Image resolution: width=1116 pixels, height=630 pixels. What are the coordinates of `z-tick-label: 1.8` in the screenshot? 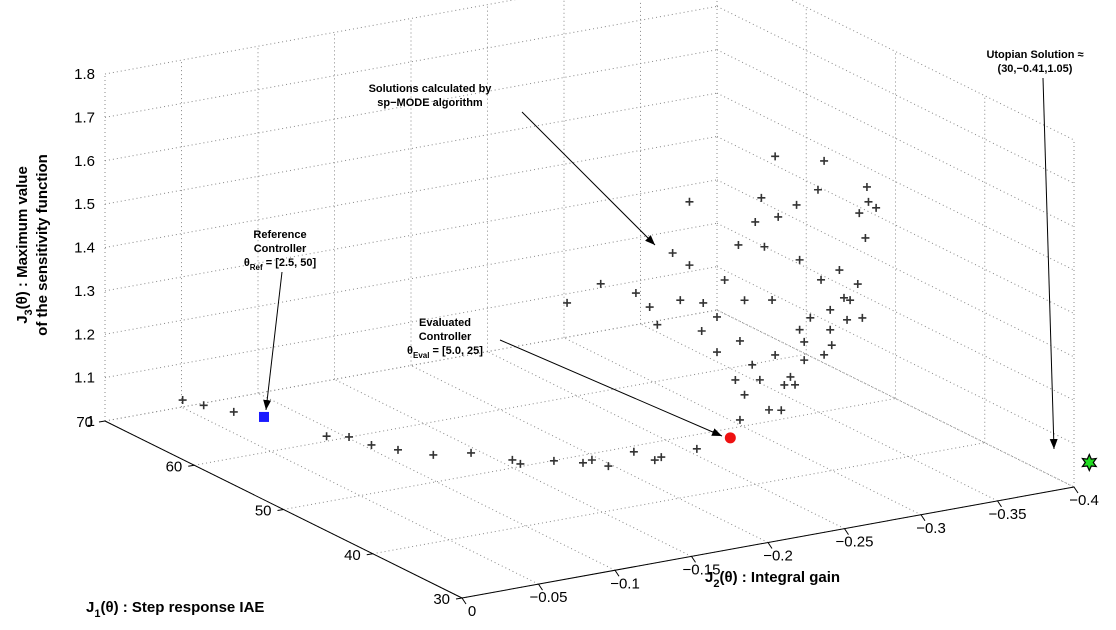 It's located at (84, 74).